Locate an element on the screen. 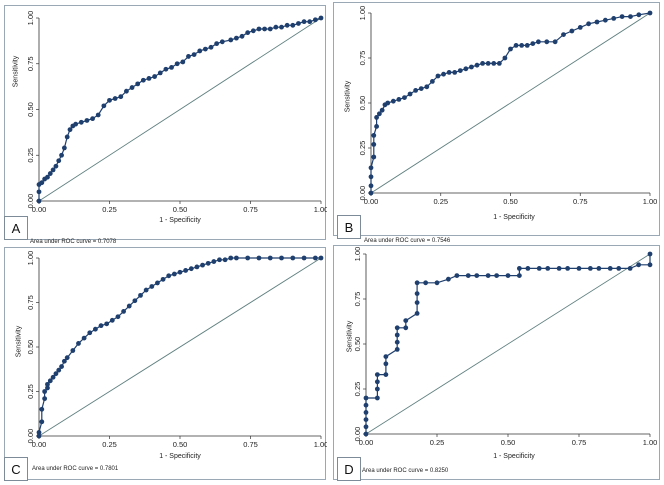 The width and height of the screenshot is (664, 485). y-tick-label: 0.25 is located at coordinates (362, 148).